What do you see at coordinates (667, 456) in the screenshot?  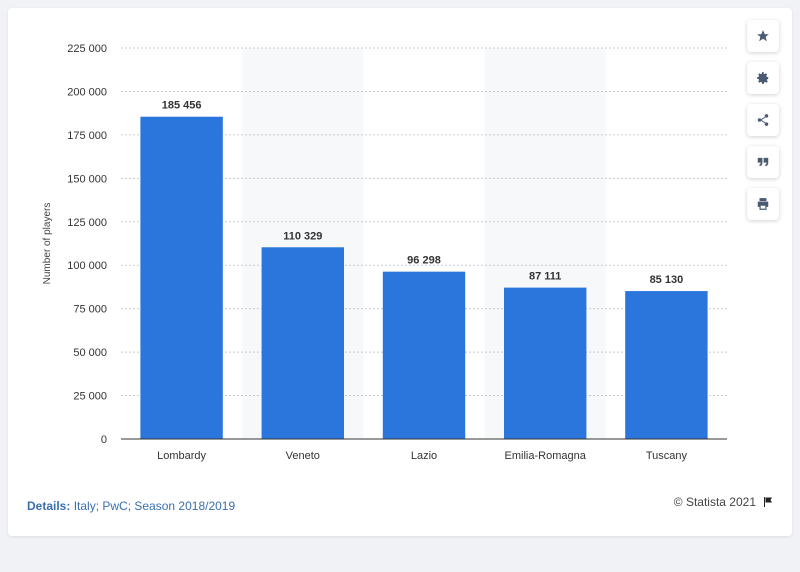 I see `x-tick-label: Tuscany` at bounding box center [667, 456].